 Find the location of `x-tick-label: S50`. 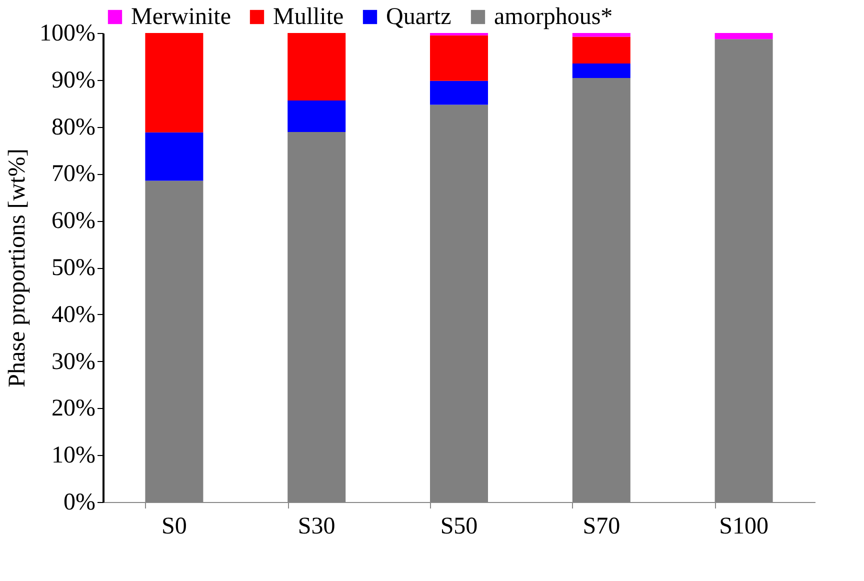

x-tick-label: S50 is located at coordinates (459, 527).